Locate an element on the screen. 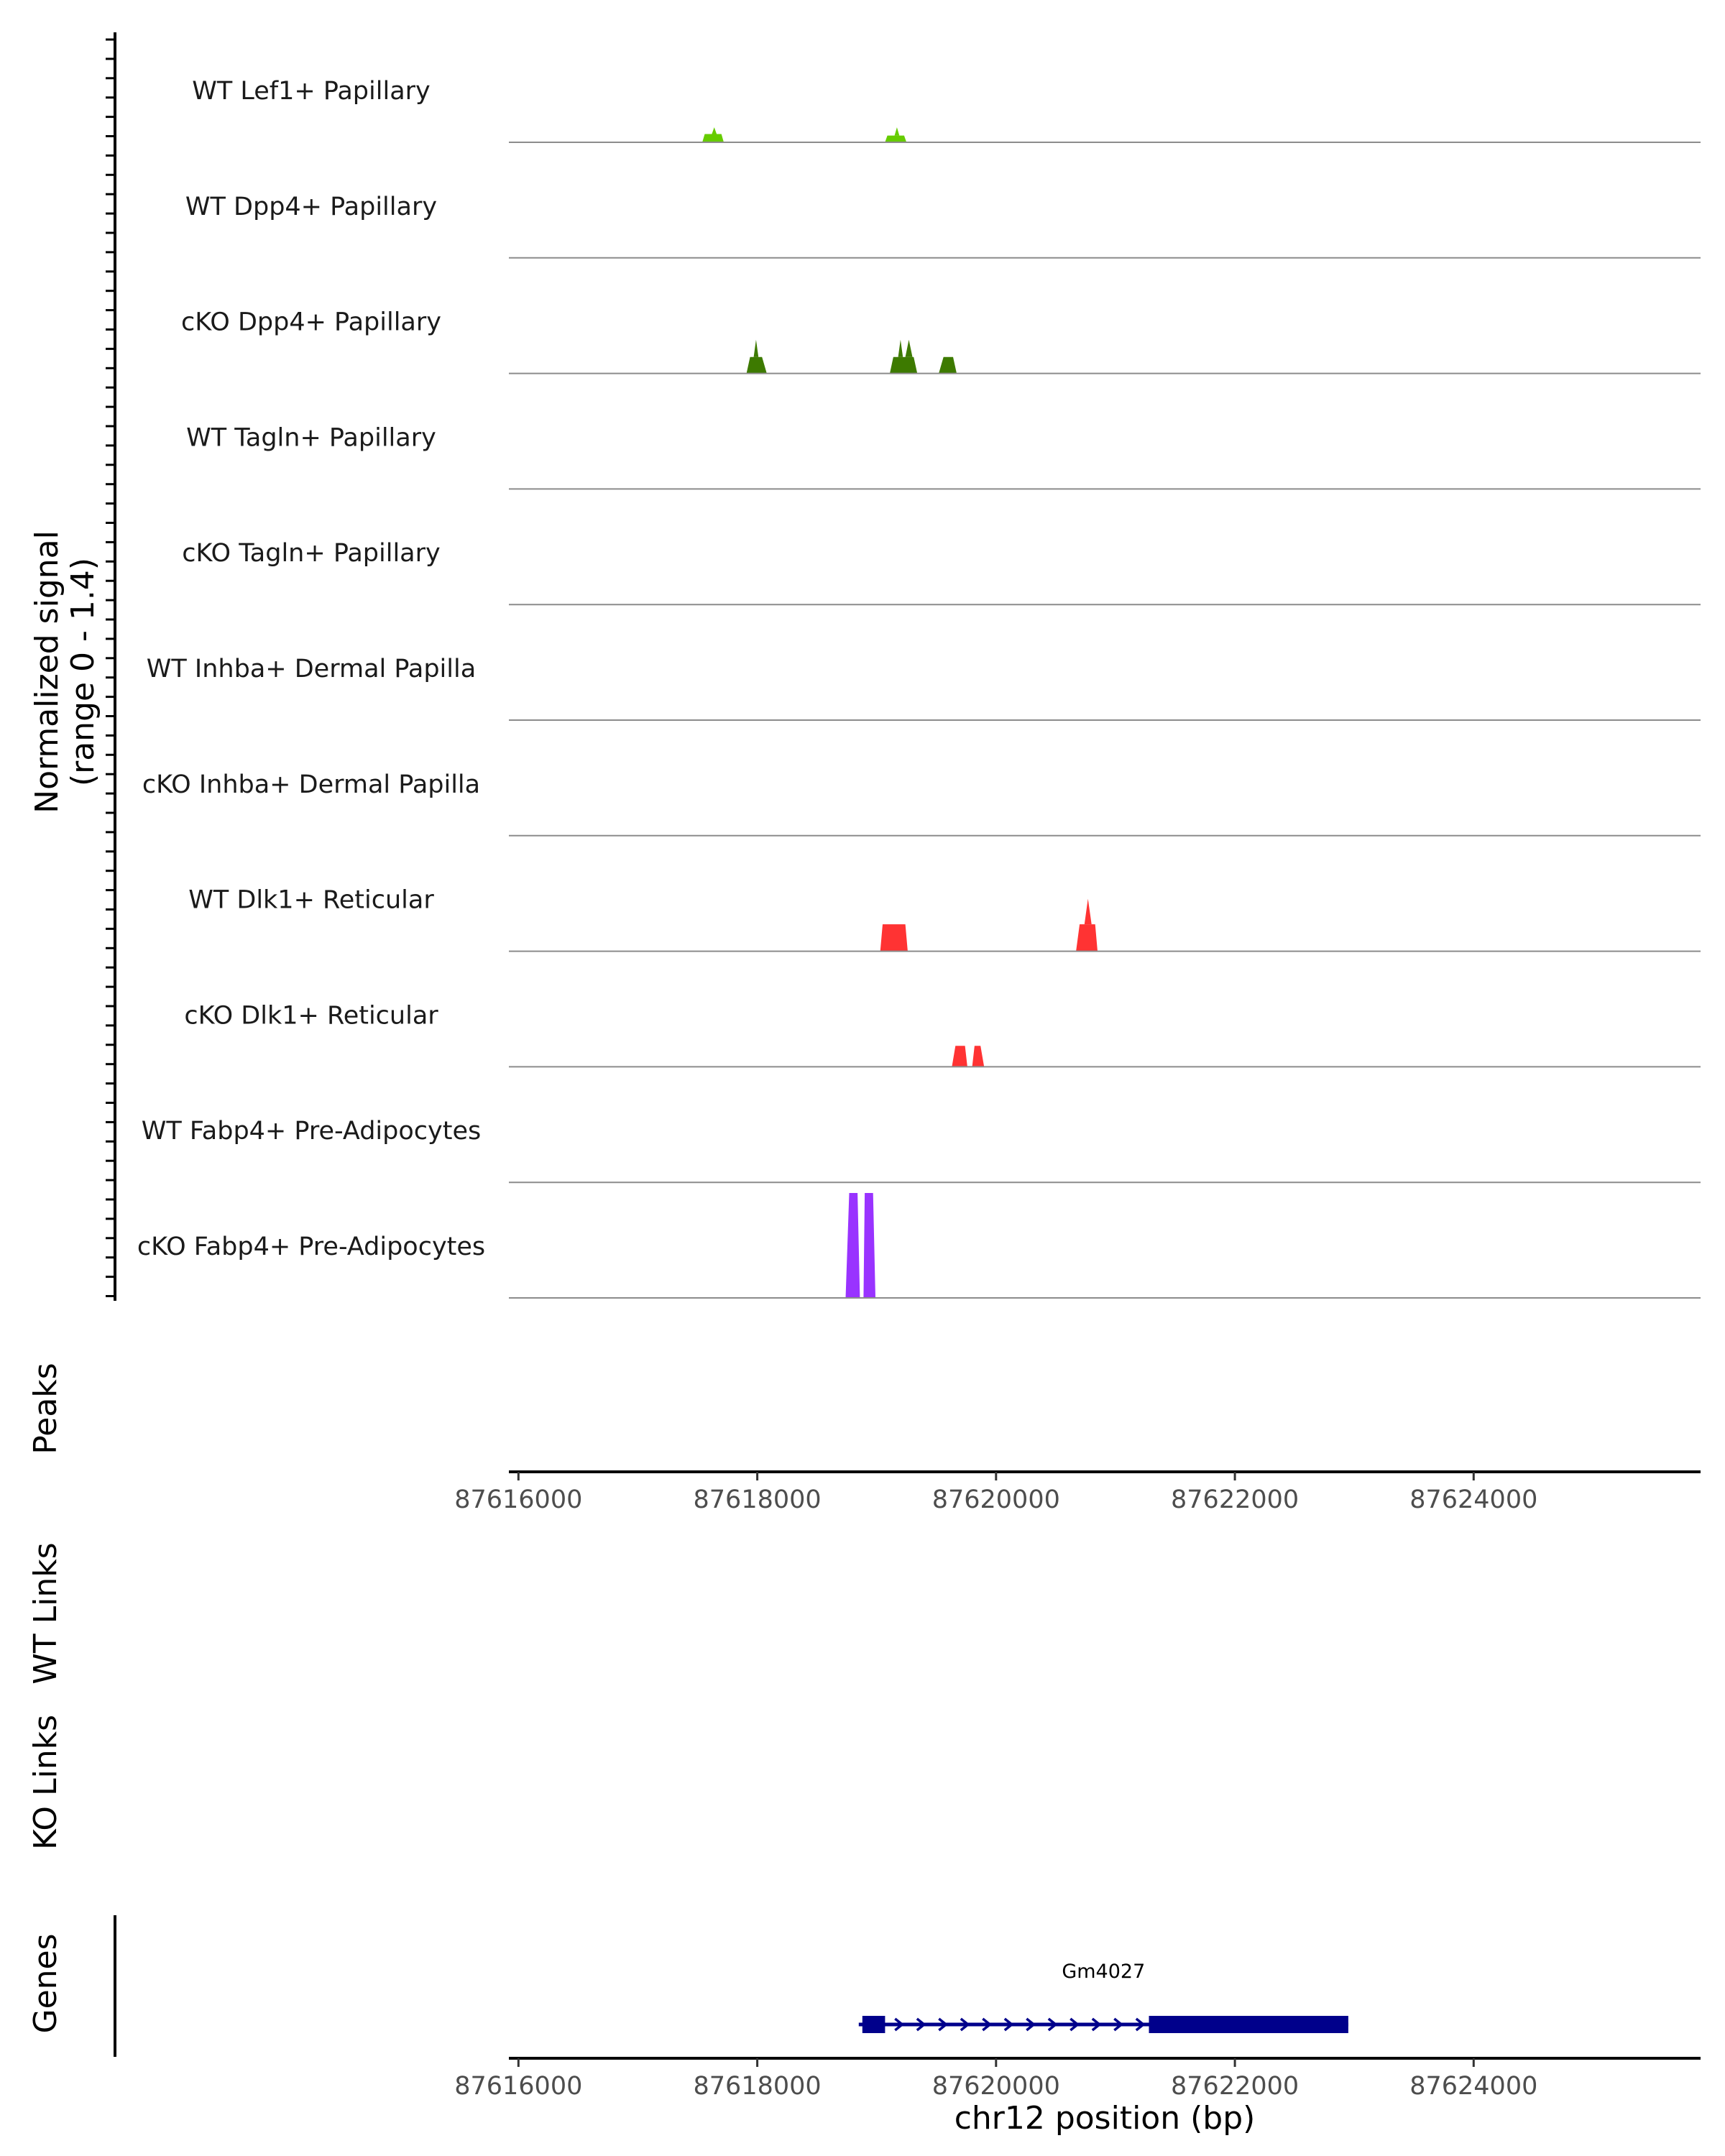 This screenshot has height=2156, width=1725. signal-axis-title-line1: Normalized signal is located at coordinates (47, 672).